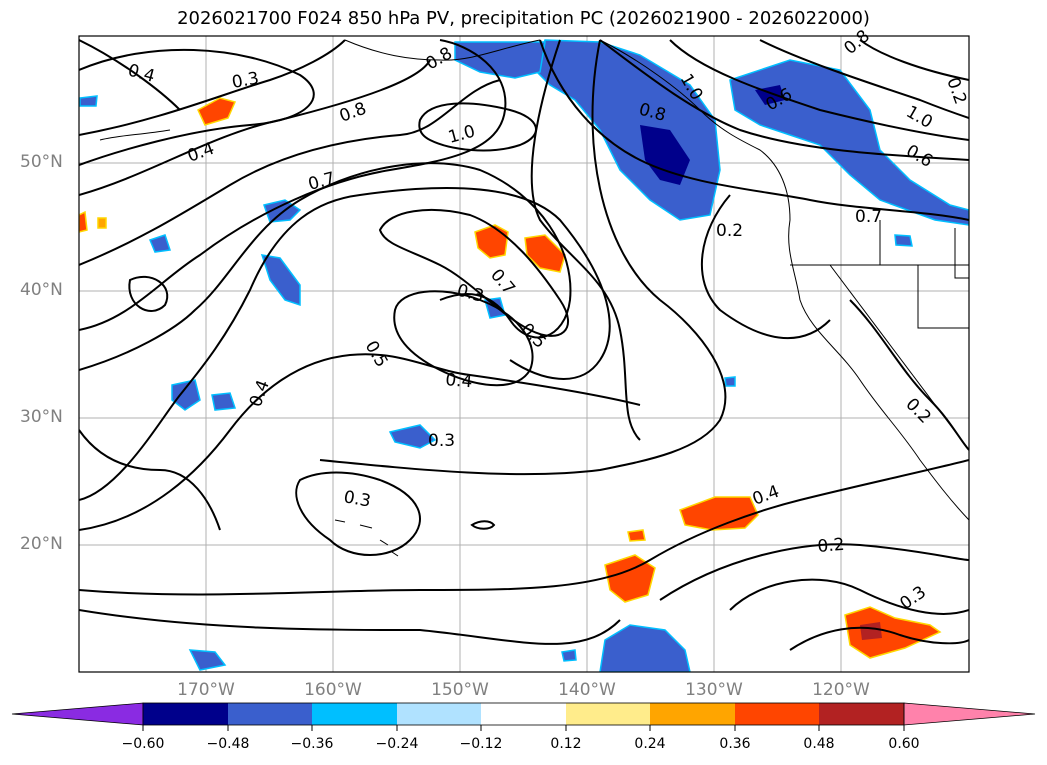 The height and width of the screenshot is (765, 1047). I want to click on colorbar-tick-label: −0.60, so click(143, 744).